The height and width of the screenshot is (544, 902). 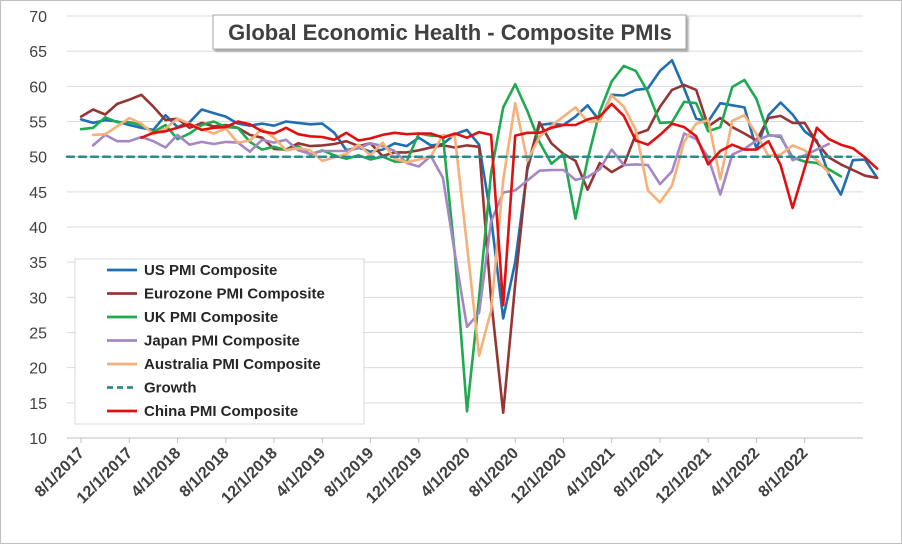 I want to click on y-axis: 10 15 20 25 30 35 40 45 50 55 60 65 70, so click(x=38, y=228).